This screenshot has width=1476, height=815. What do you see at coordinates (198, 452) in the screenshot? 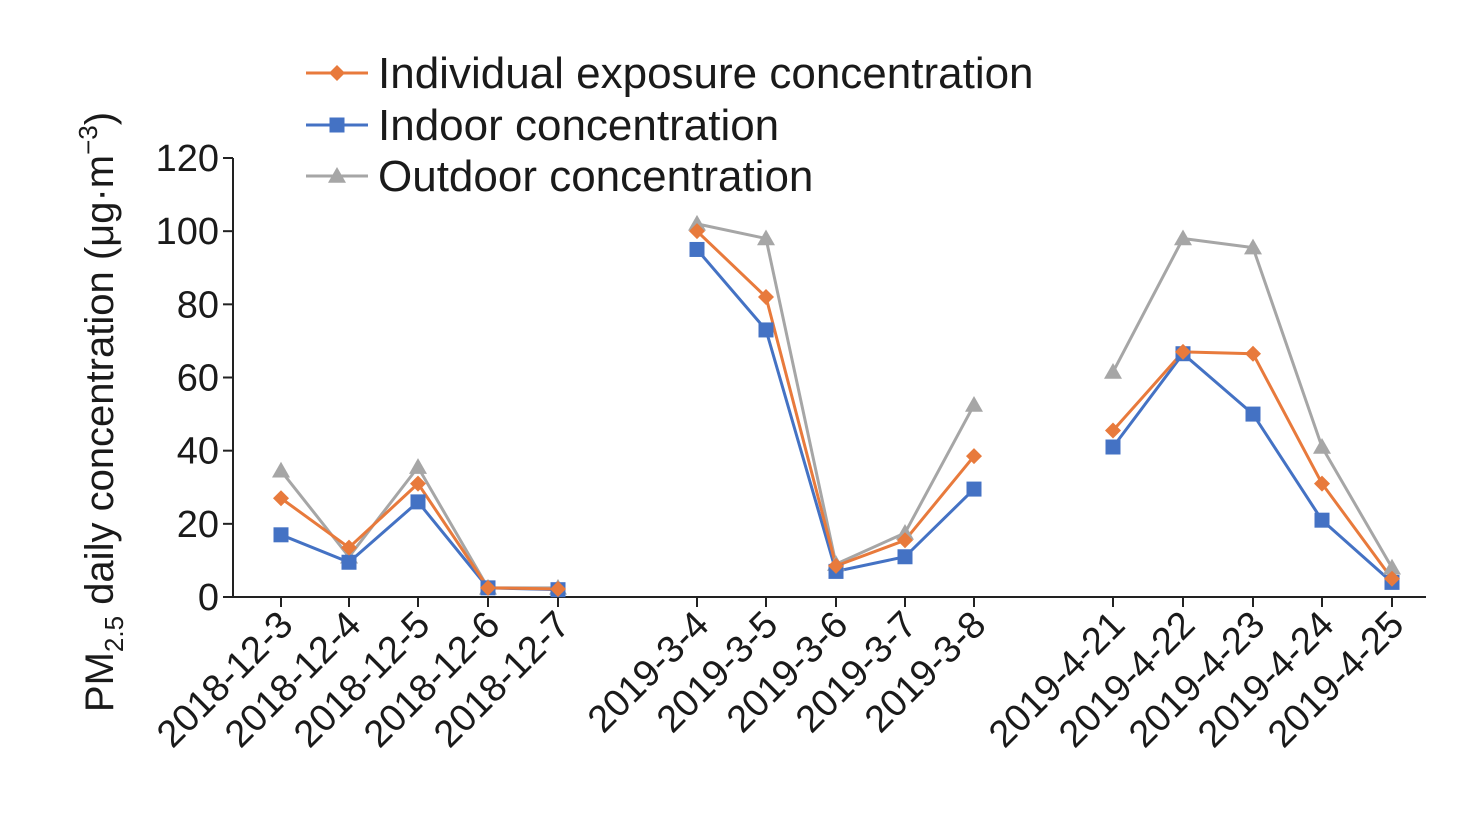
I see `y-tick-label: 40` at bounding box center [198, 452].